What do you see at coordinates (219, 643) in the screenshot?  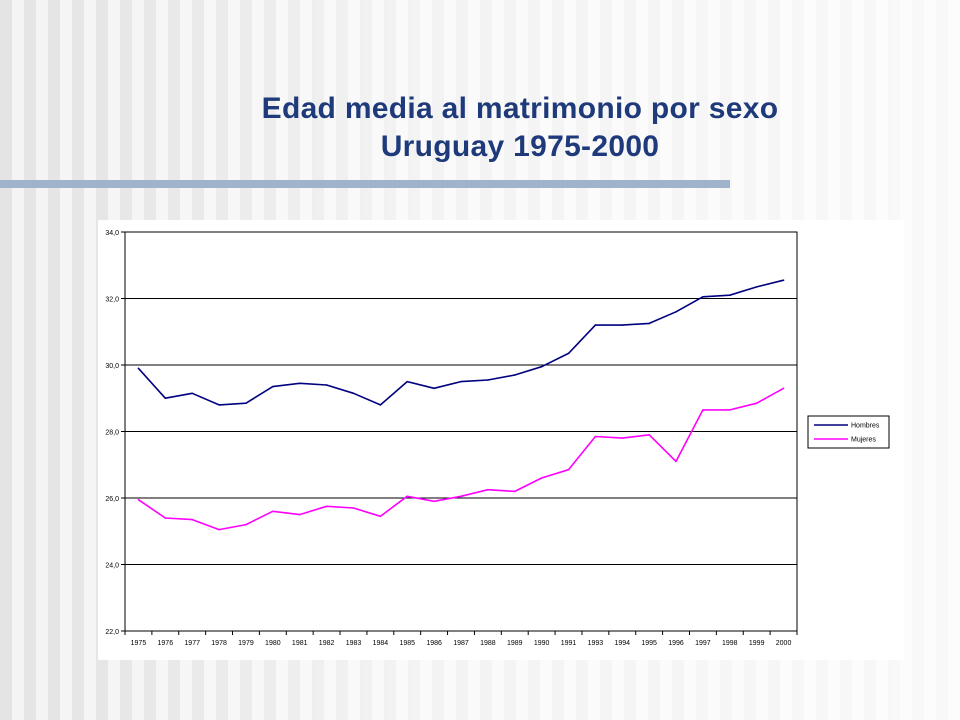 I see `x-tick-label: 1978` at bounding box center [219, 643].